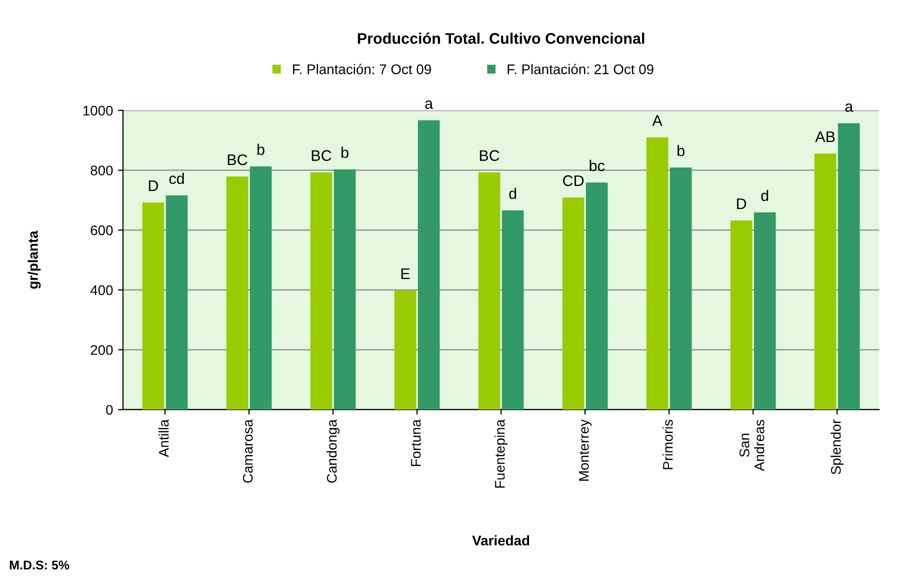 The width and height of the screenshot is (911, 581). What do you see at coordinates (362, 69) in the screenshot?
I see `legend-label: F. Plantación: 7 Oct 09` at bounding box center [362, 69].